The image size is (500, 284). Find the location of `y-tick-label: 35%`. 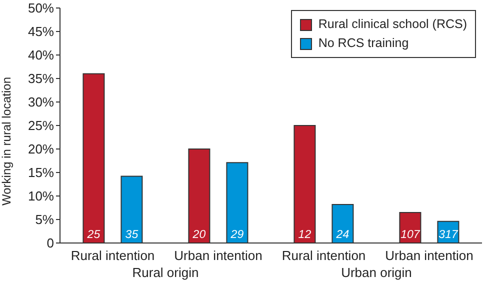

y-tick-label: 35% is located at coordinates (41, 78).